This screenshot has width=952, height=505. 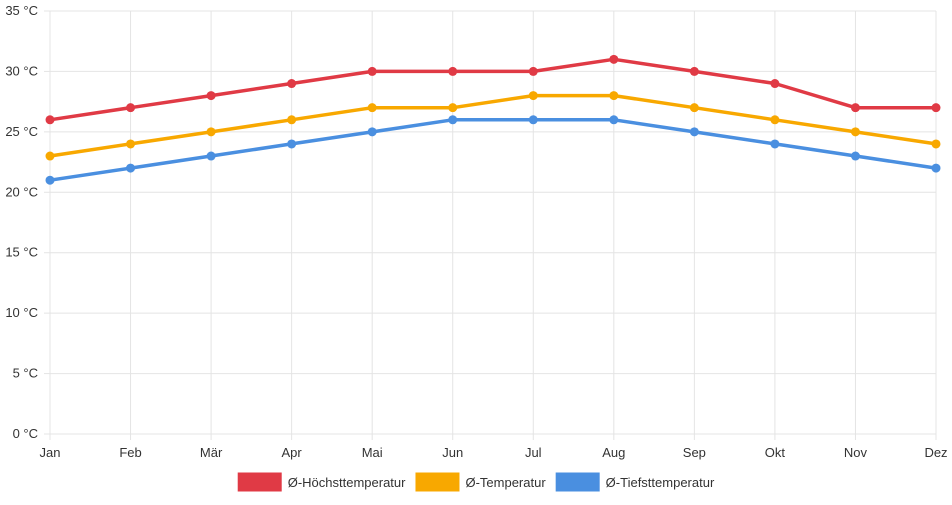 I want to click on x-tick-label: Aug, so click(x=613, y=452).